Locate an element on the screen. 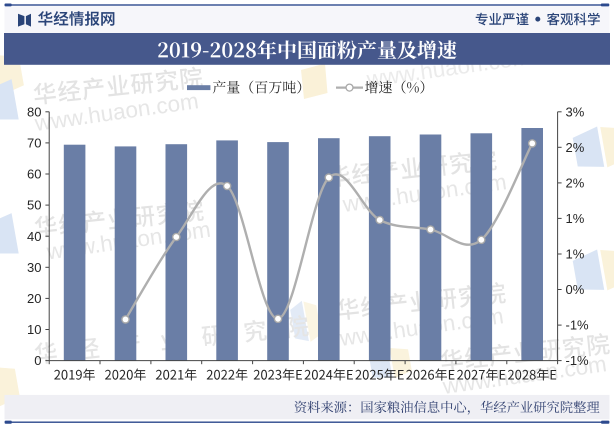 The height and width of the screenshot is (428, 614). svg-text: 70 is located at coordinates (34, 143).